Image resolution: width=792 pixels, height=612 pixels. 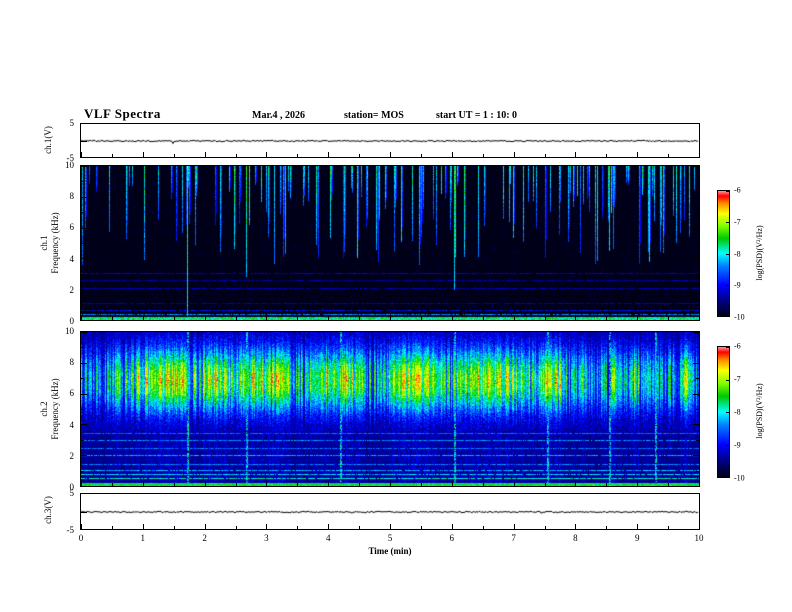 What do you see at coordinates (739, 478) in the screenshot?
I see `colorbar-tick-label: -10` at bounding box center [739, 478].